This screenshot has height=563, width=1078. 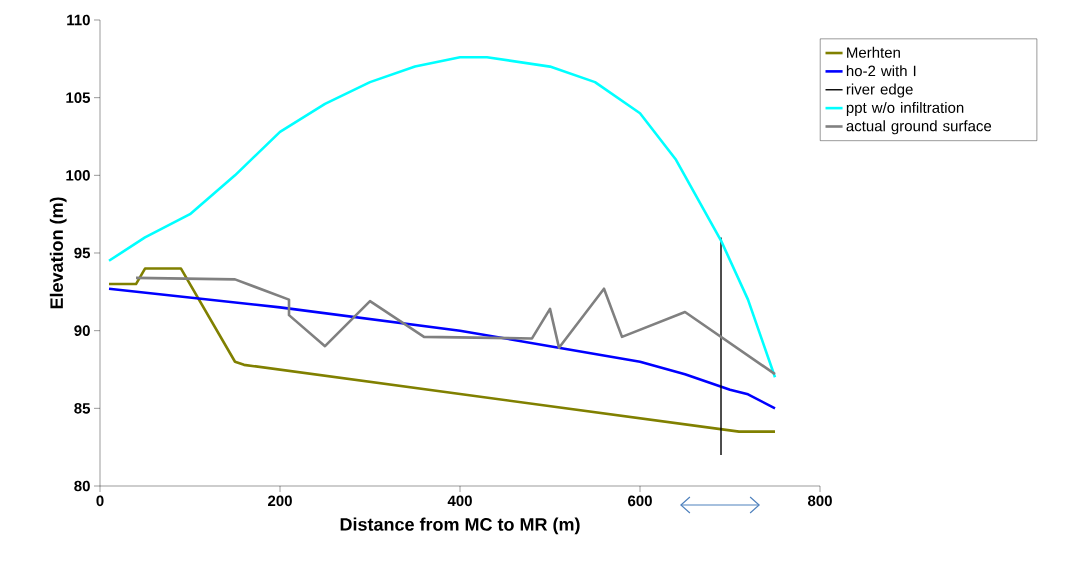 I want to click on y-tick-label: 110, so click(x=78, y=20).